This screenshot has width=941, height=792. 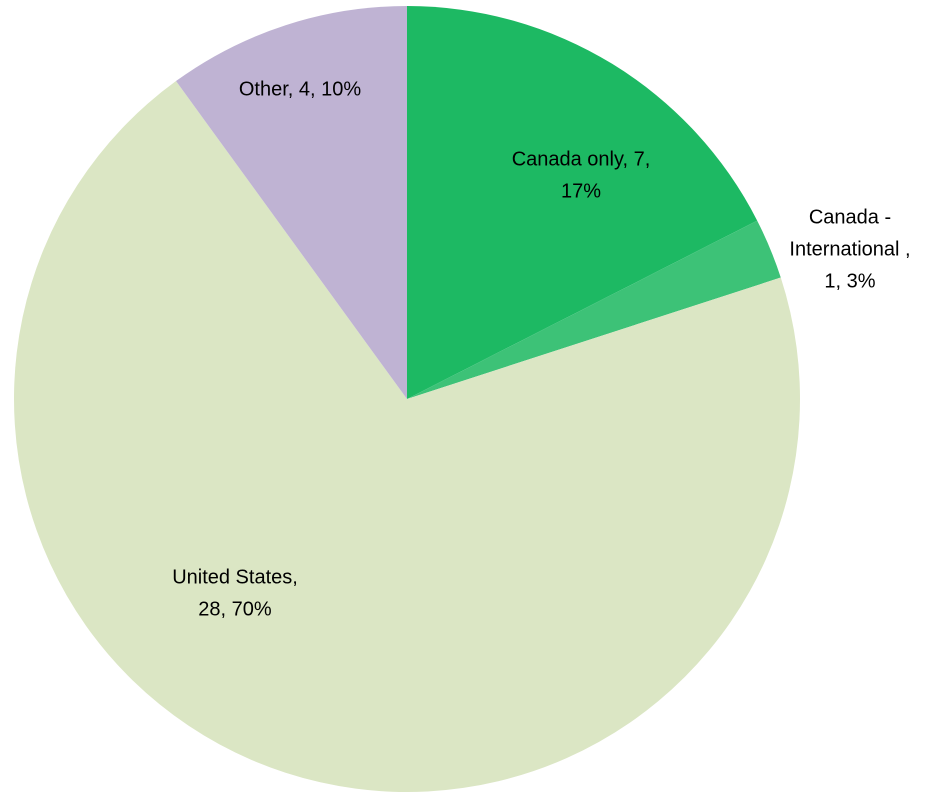 I want to click on data-label: 1, 3%, so click(x=849, y=281).